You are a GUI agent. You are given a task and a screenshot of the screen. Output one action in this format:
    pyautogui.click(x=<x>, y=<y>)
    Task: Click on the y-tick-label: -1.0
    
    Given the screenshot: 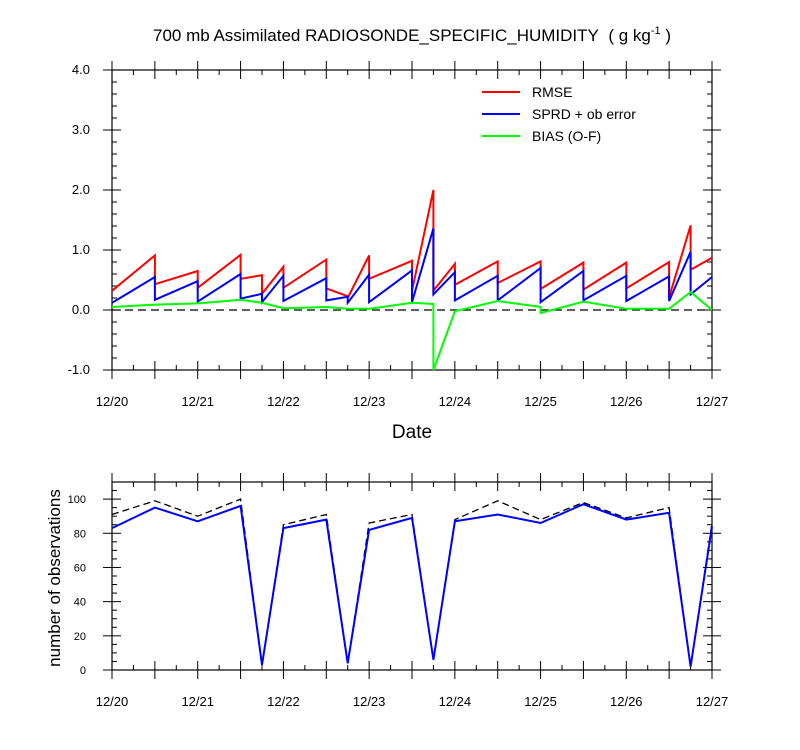 What is the action you would take?
    pyautogui.click(x=79, y=369)
    